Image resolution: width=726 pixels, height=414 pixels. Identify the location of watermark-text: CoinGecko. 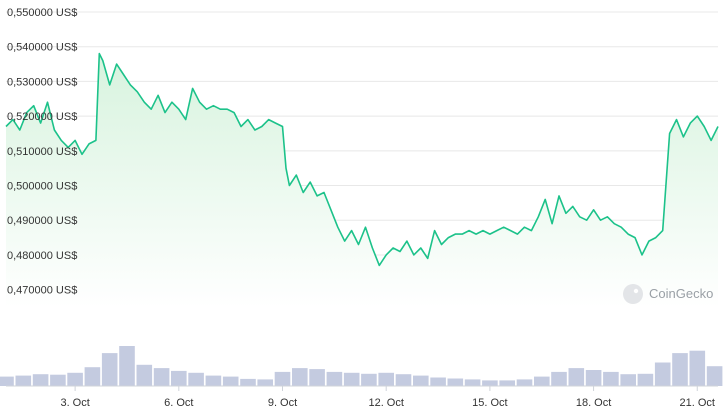
(681, 293).